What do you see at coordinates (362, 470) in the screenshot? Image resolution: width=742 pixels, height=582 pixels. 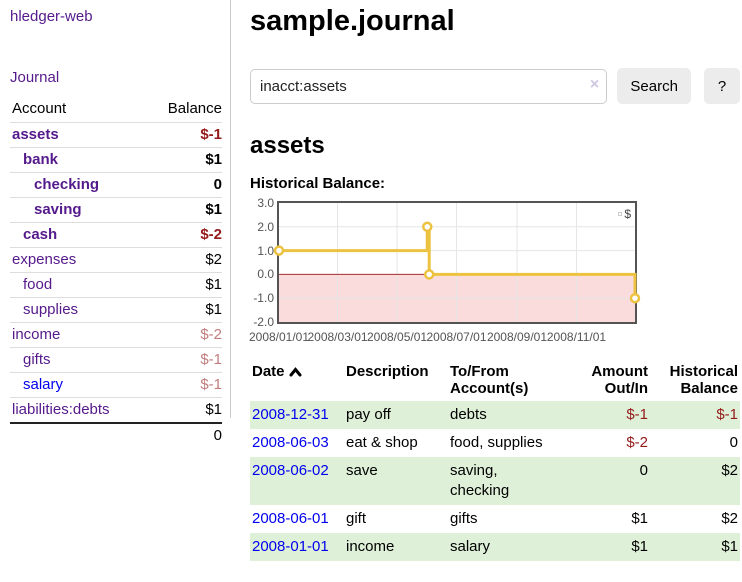 I see `transaction-description: save` at bounding box center [362, 470].